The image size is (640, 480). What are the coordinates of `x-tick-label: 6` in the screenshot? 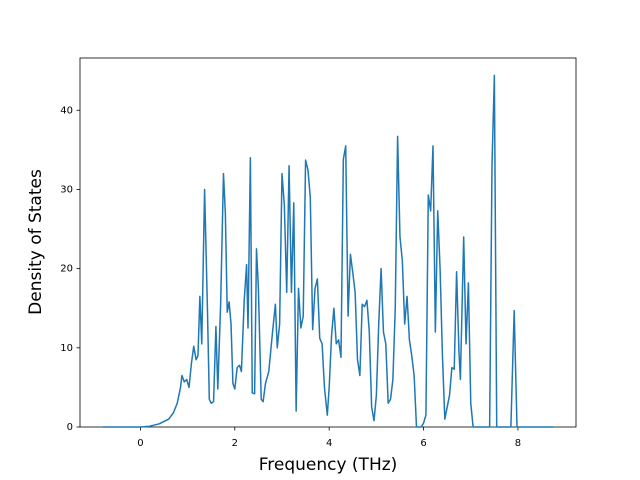 It's located at (423, 443).